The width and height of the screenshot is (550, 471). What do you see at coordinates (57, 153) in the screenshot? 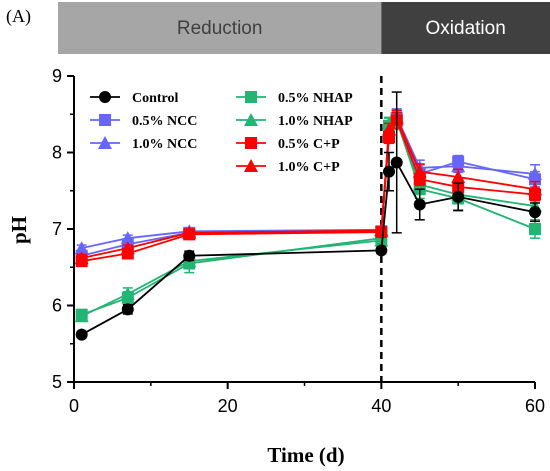
I see `y-tick-label: 8` at bounding box center [57, 153].